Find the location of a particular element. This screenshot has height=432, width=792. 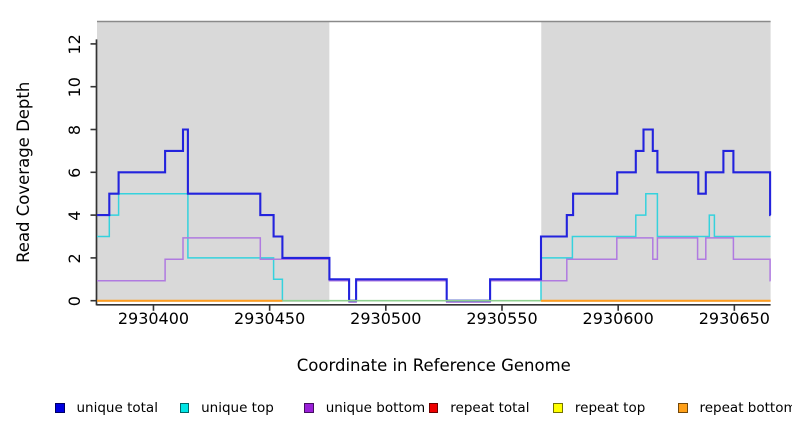

y-tick-label: 6 is located at coordinates (74, 173).